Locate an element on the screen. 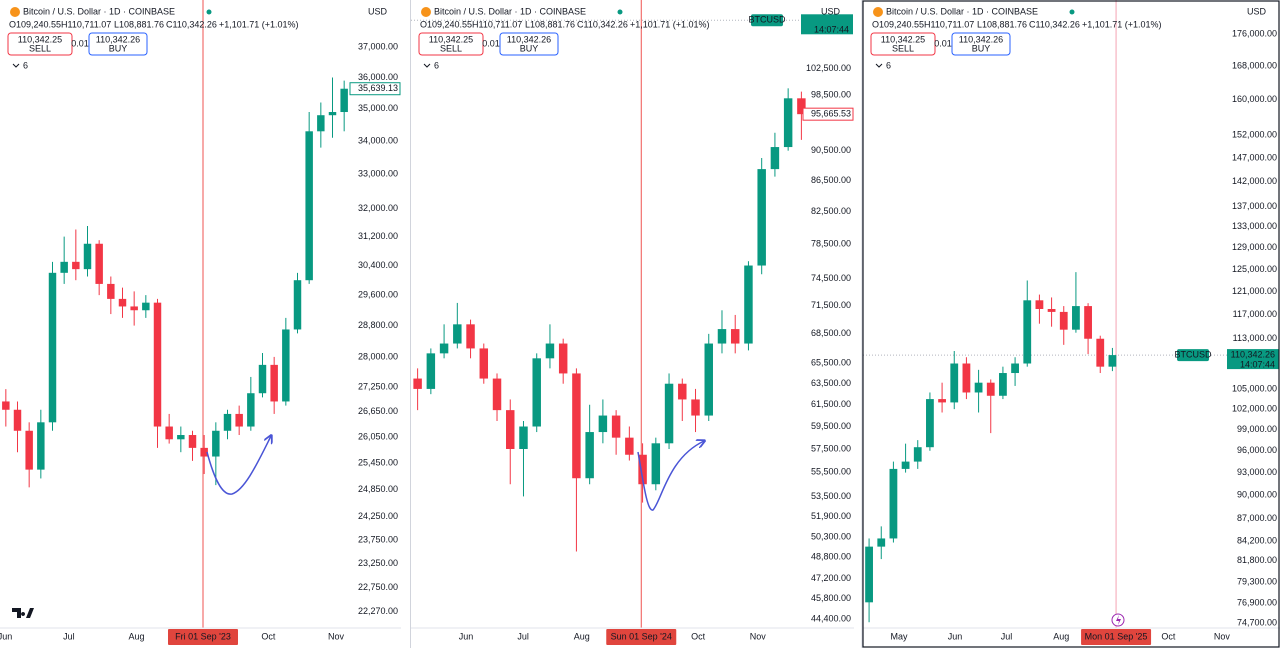  x-tick-label: Oct is located at coordinates (268, 636).